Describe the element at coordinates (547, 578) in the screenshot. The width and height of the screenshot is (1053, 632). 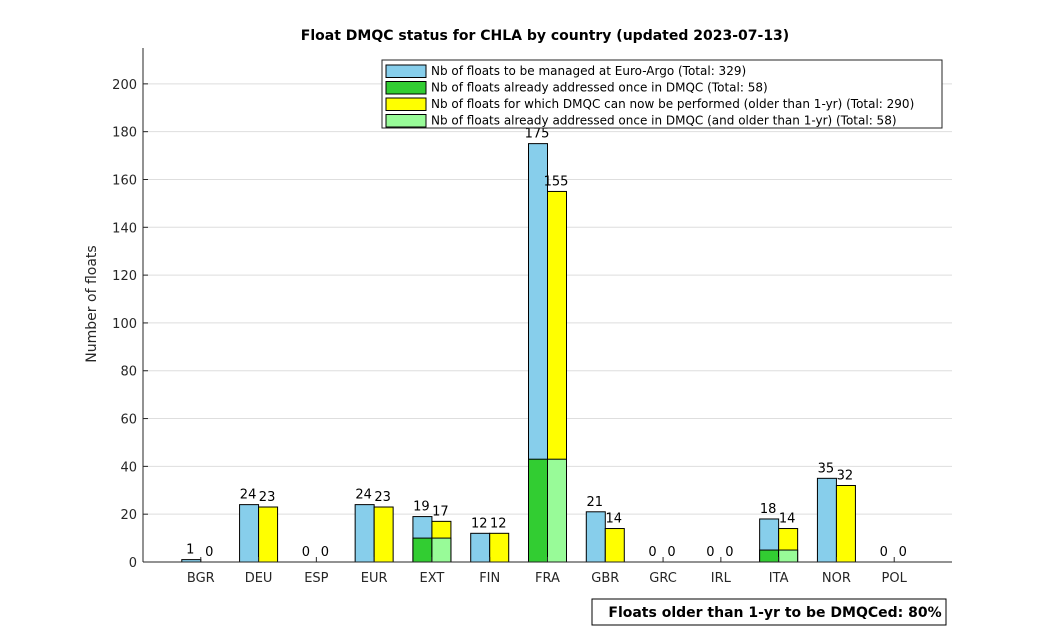
I see `x-tick-label: FRA` at that location.